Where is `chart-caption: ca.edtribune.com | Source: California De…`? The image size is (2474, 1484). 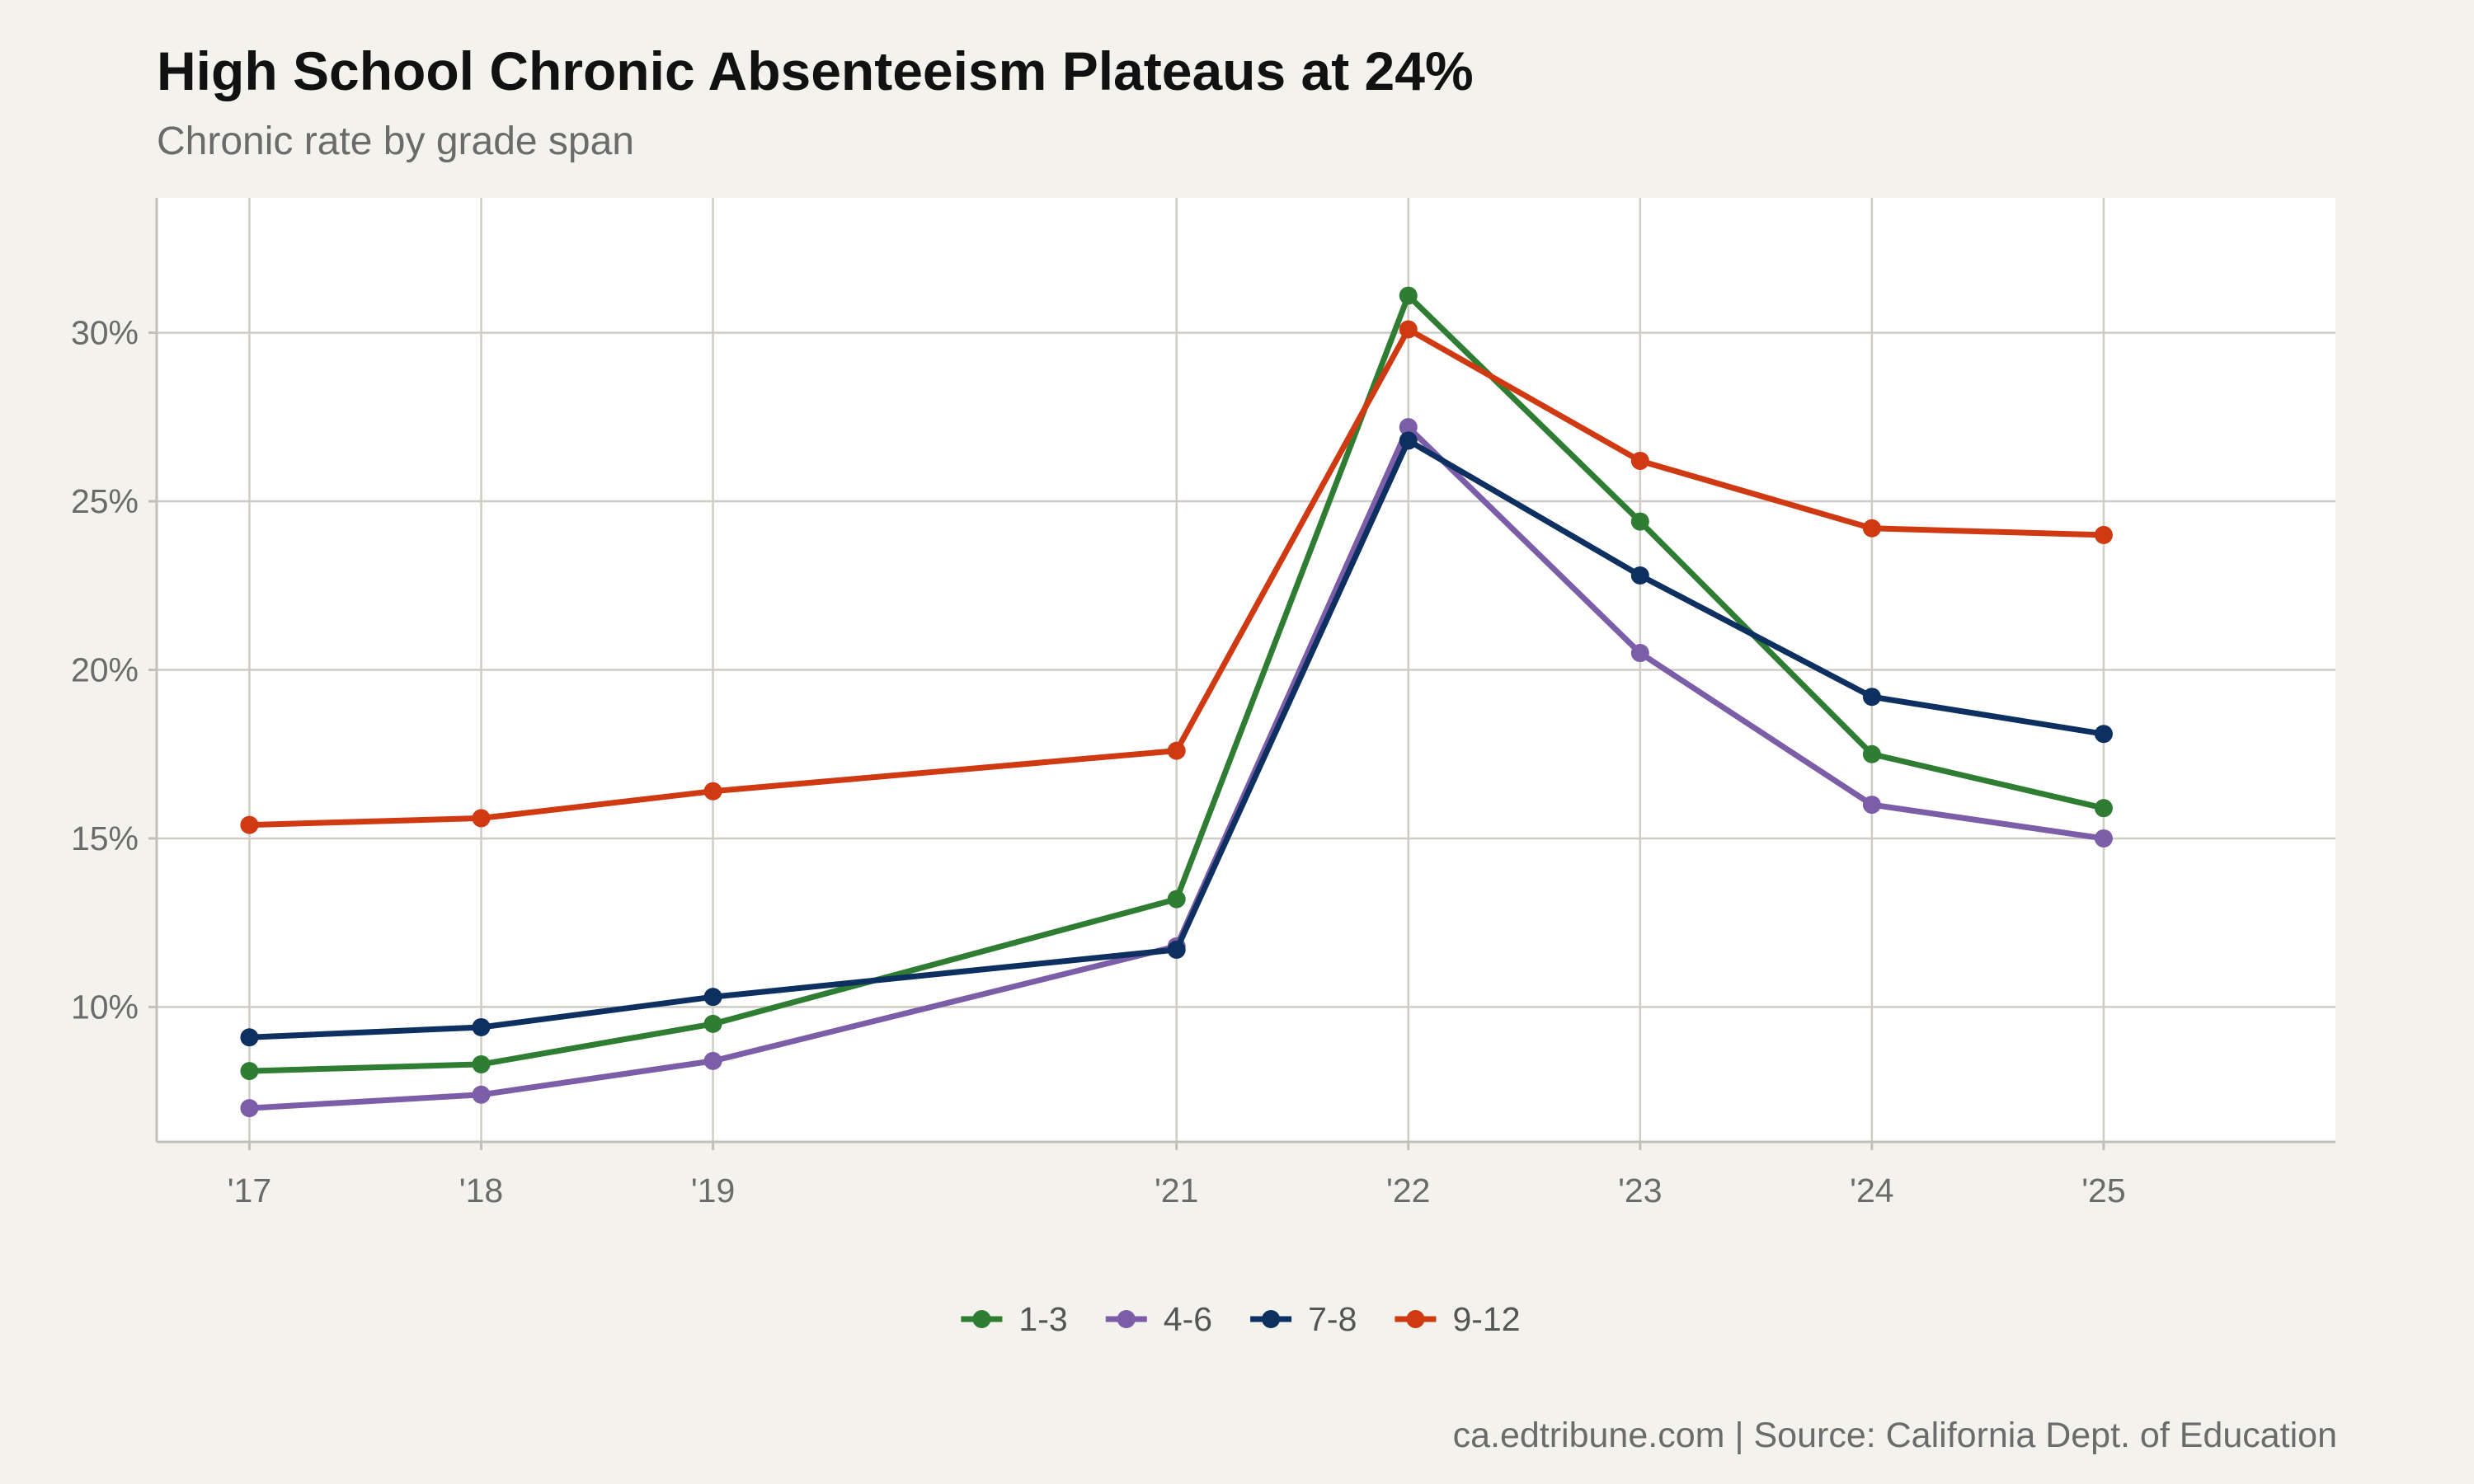
chart-caption: ca.edtribune.com | Source: California De… is located at coordinates (1894, 1435).